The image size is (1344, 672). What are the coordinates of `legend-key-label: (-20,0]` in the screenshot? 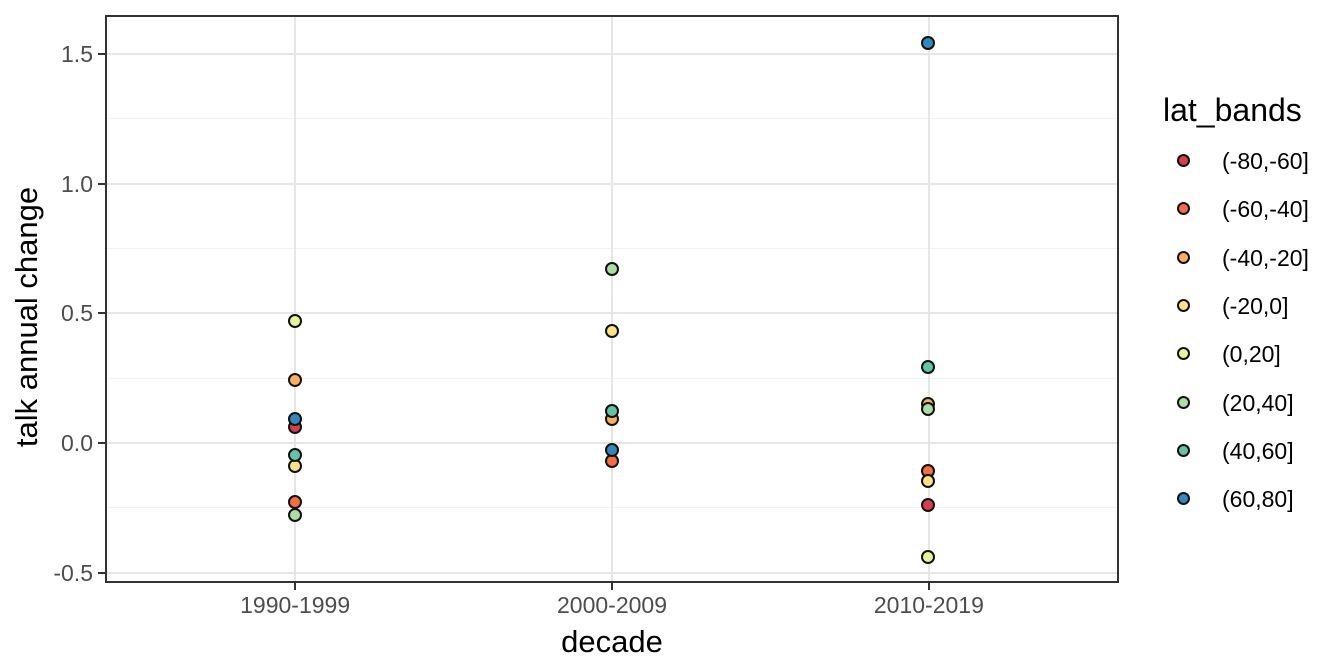 It's located at (1255, 305).